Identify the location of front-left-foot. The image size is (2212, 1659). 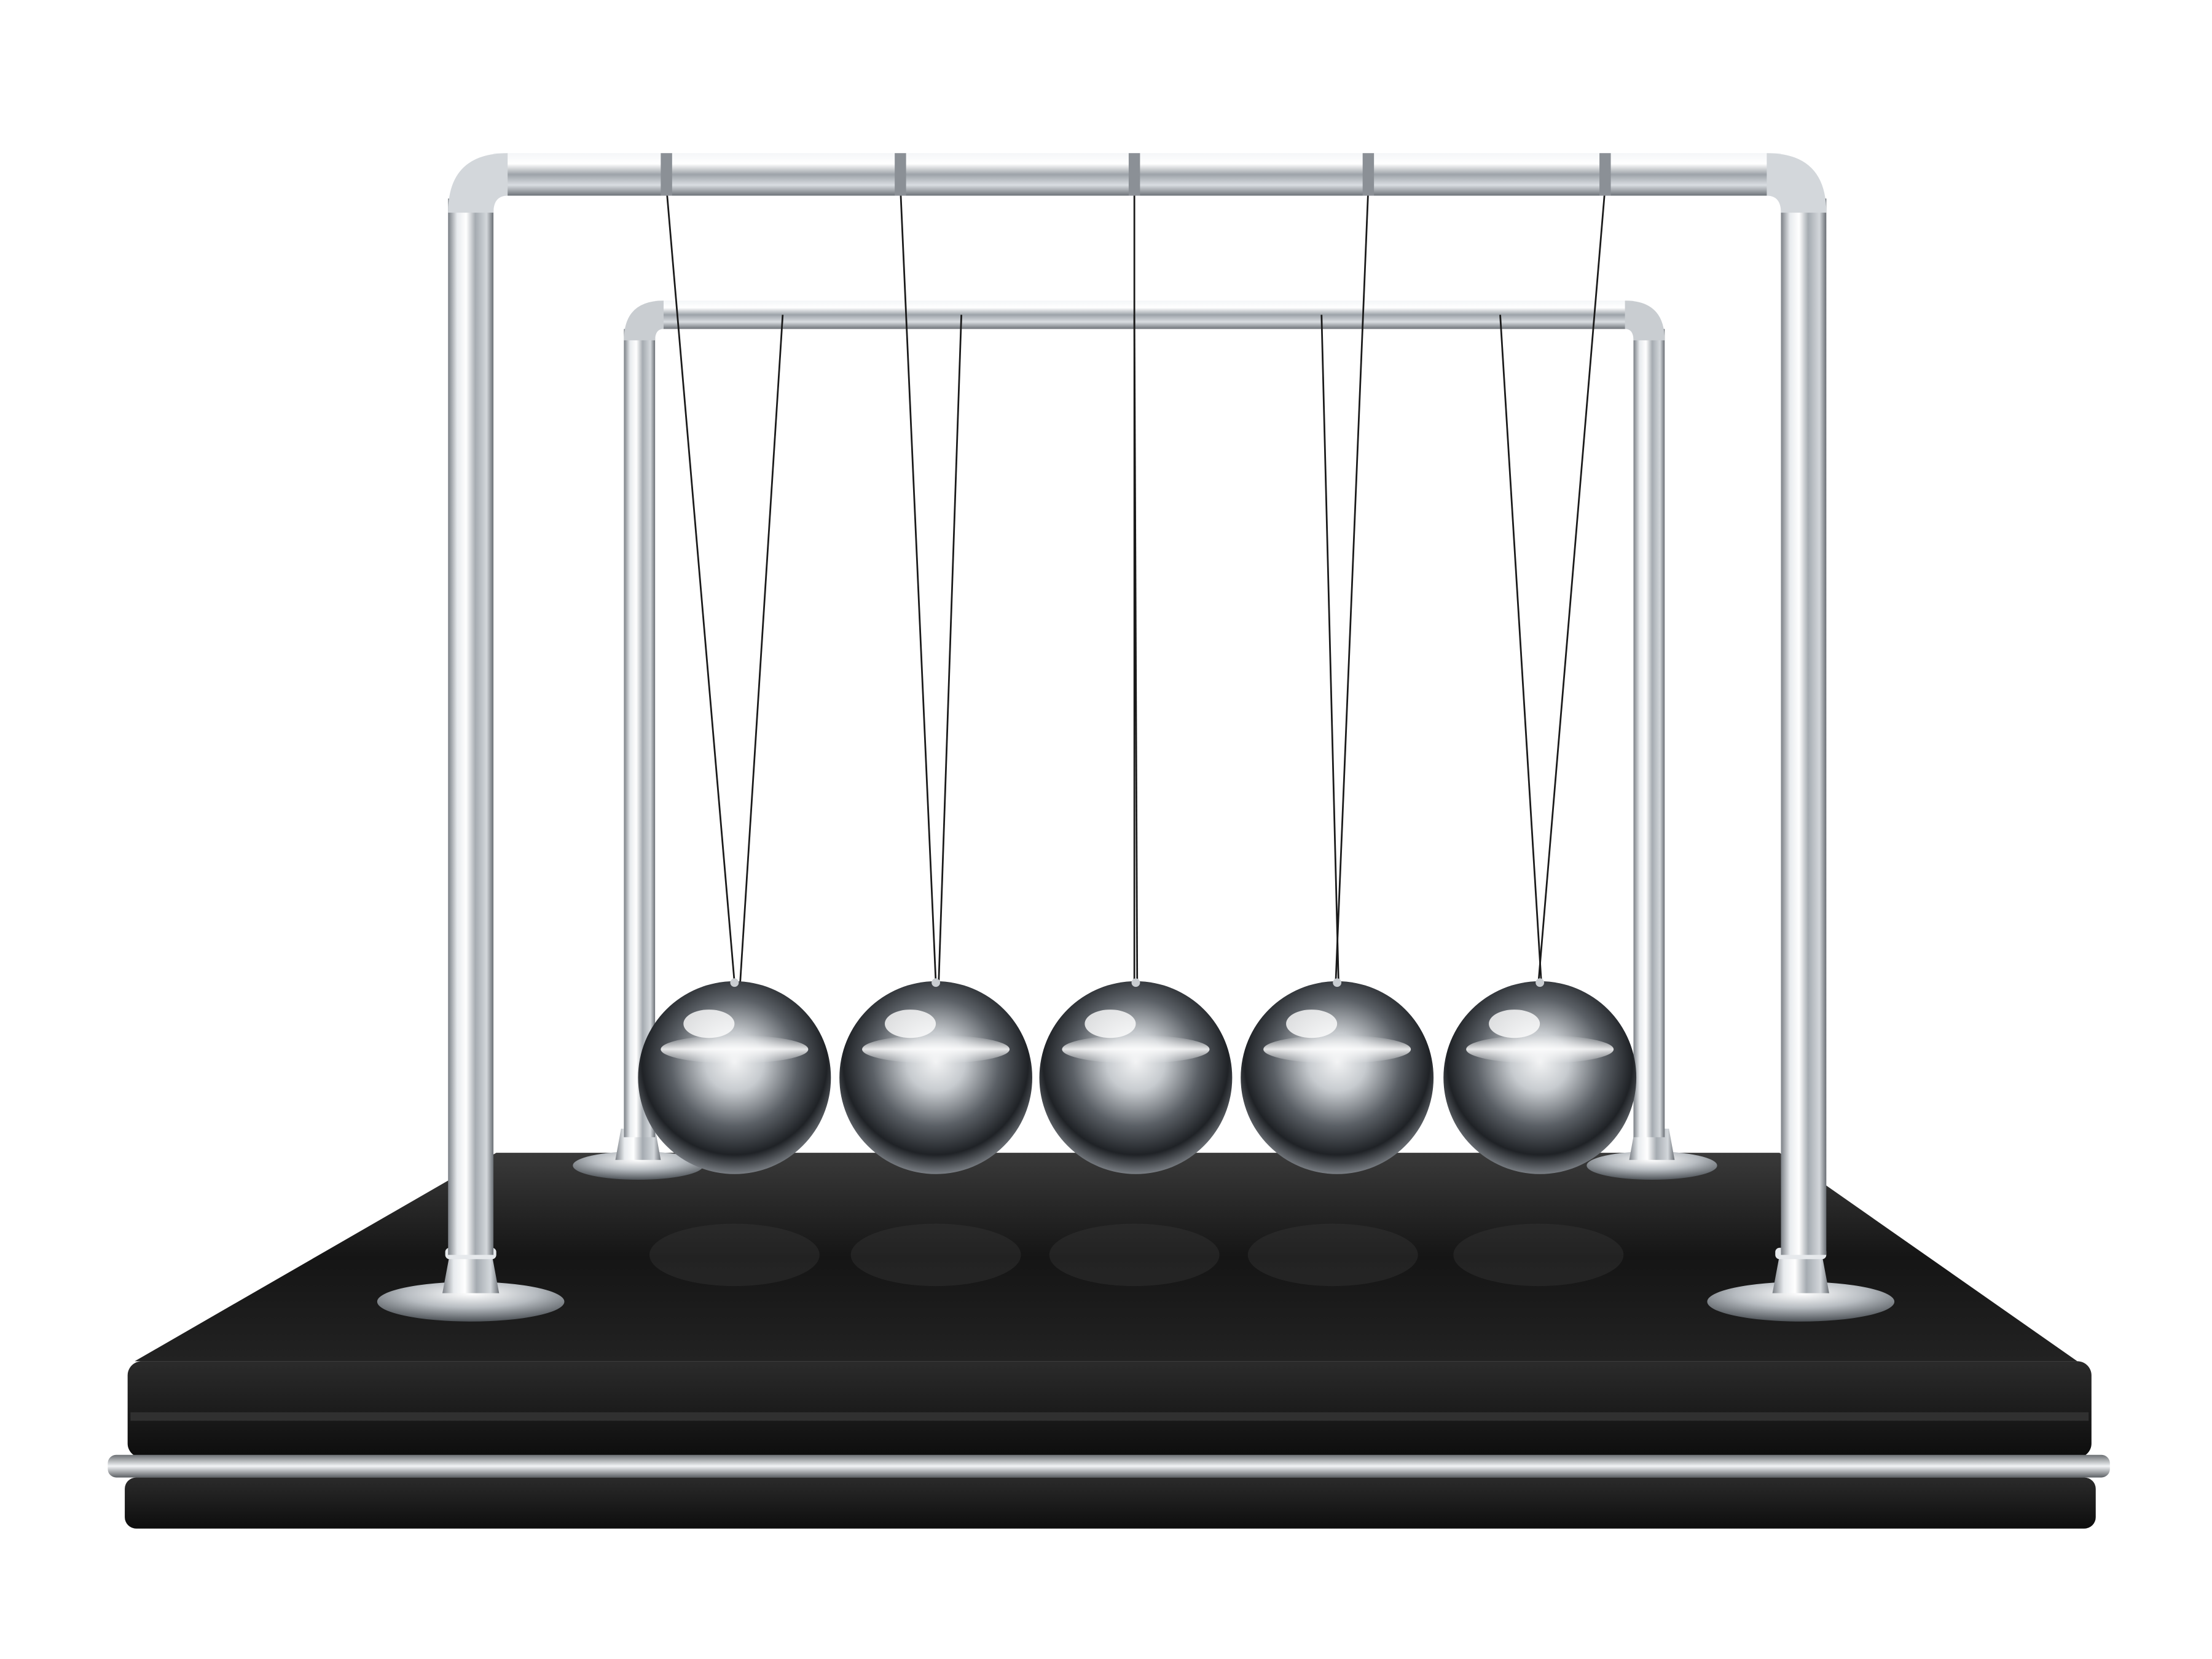
(471, 1302).